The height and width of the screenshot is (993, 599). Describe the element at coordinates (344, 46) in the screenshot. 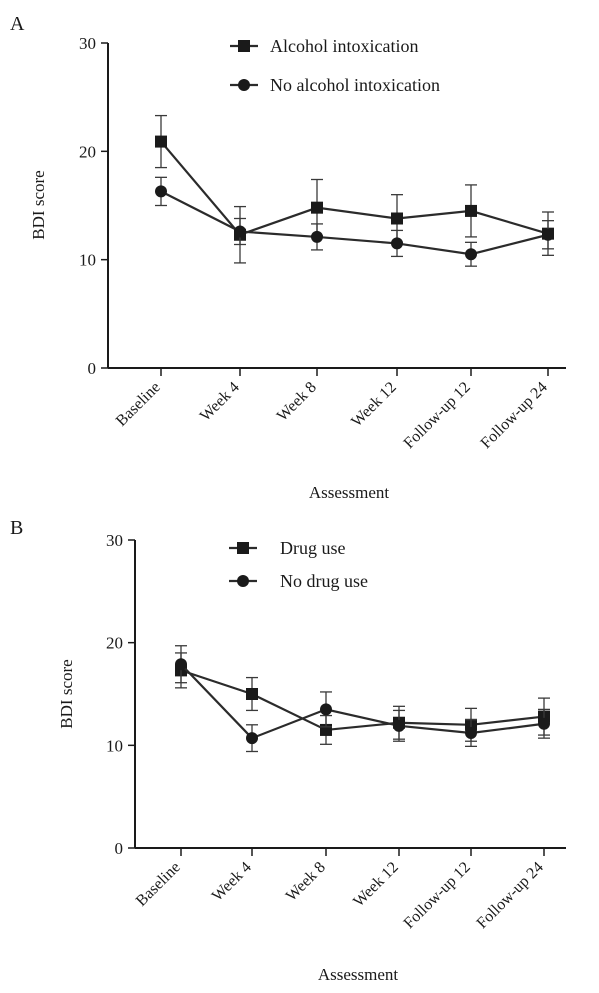

I see `legend-label: Alcohol intoxication` at that location.